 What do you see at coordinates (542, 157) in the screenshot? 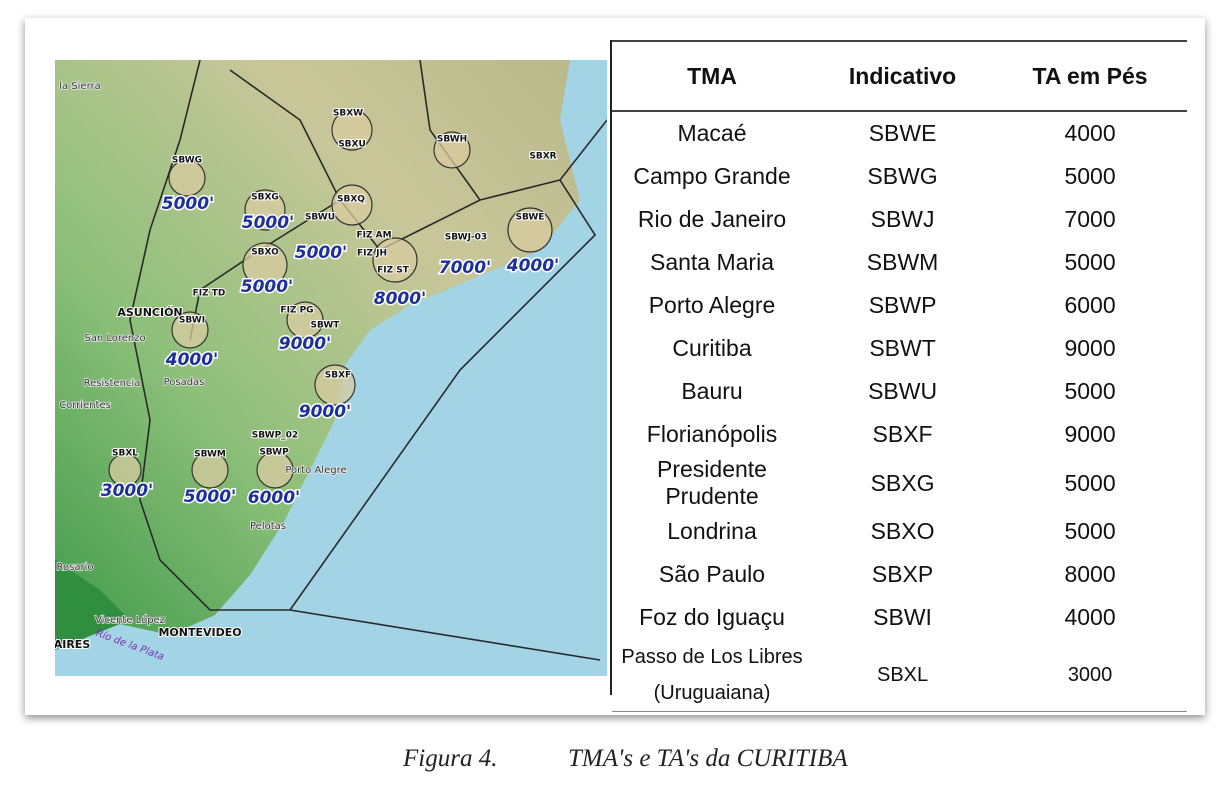
I see `map-label: SBXR` at bounding box center [542, 157].